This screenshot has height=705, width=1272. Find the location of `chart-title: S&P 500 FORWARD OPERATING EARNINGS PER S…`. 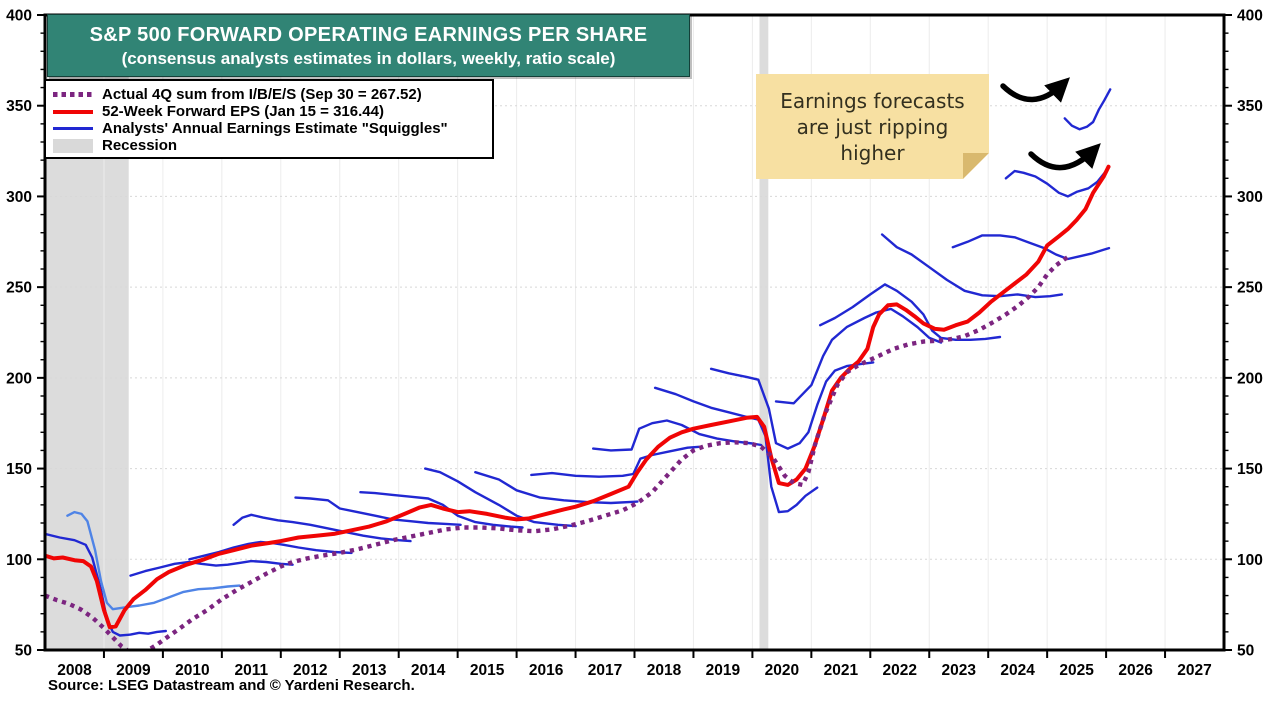

chart-title: S&P 500 FORWARD OPERATING EARNINGS PER S… is located at coordinates (368, 34).